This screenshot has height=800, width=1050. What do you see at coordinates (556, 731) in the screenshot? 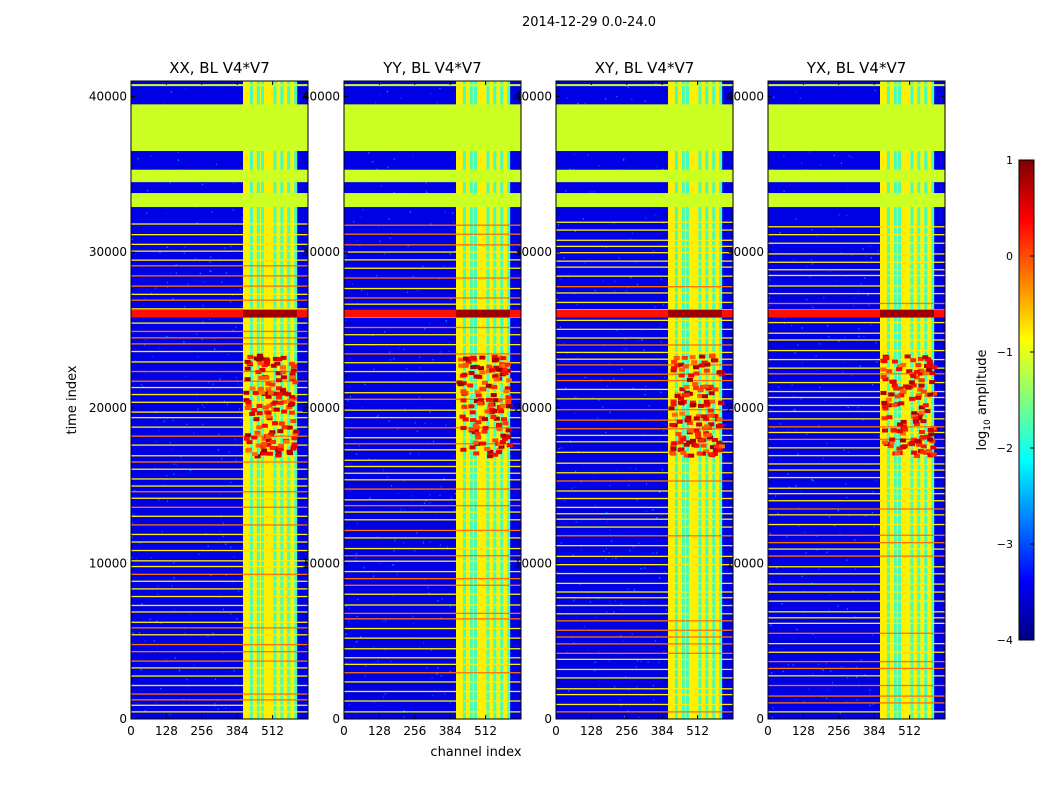
I see `x-tick-label: 0` at bounding box center [556, 731].